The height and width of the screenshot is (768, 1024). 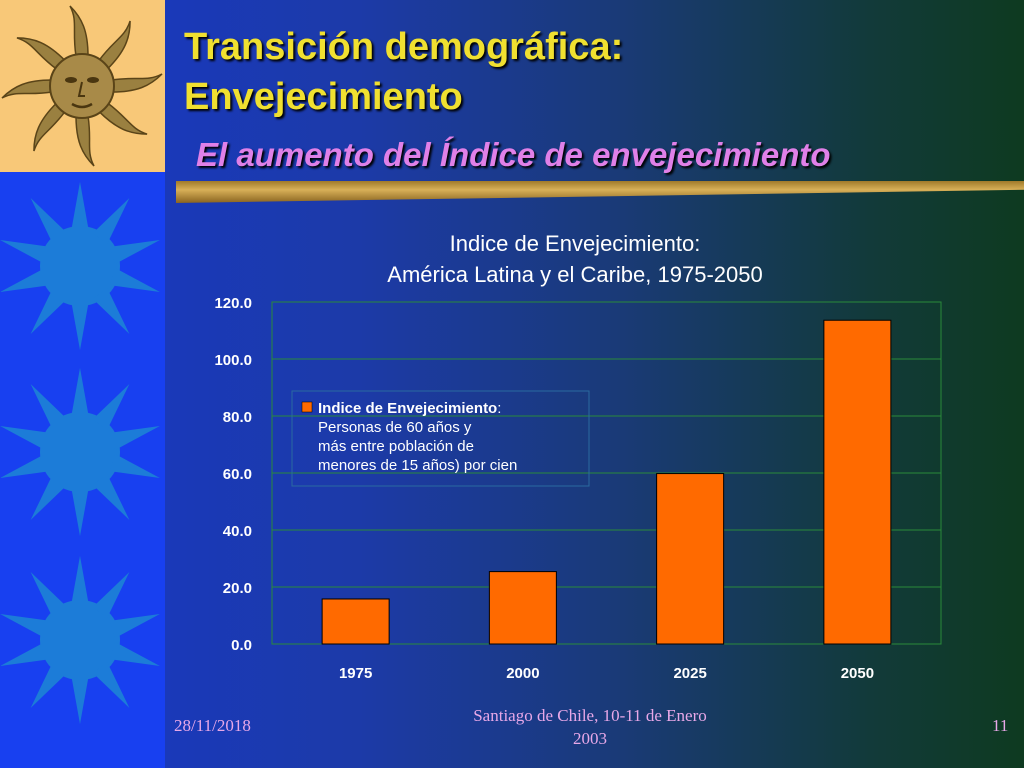 What do you see at coordinates (237, 474) in the screenshot?
I see `y-tick-label: 60.0` at bounding box center [237, 474].